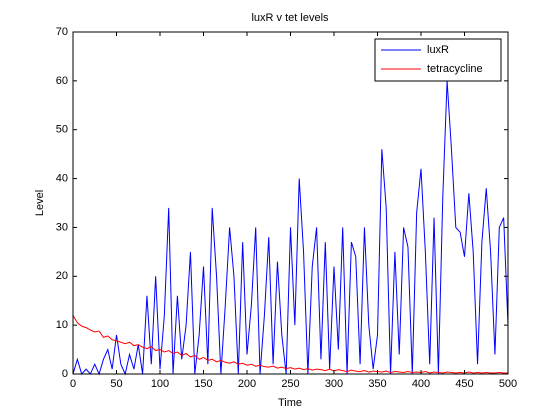 This screenshot has height=420, width=560. I want to click on x-tick-label: 300, so click(334, 384).